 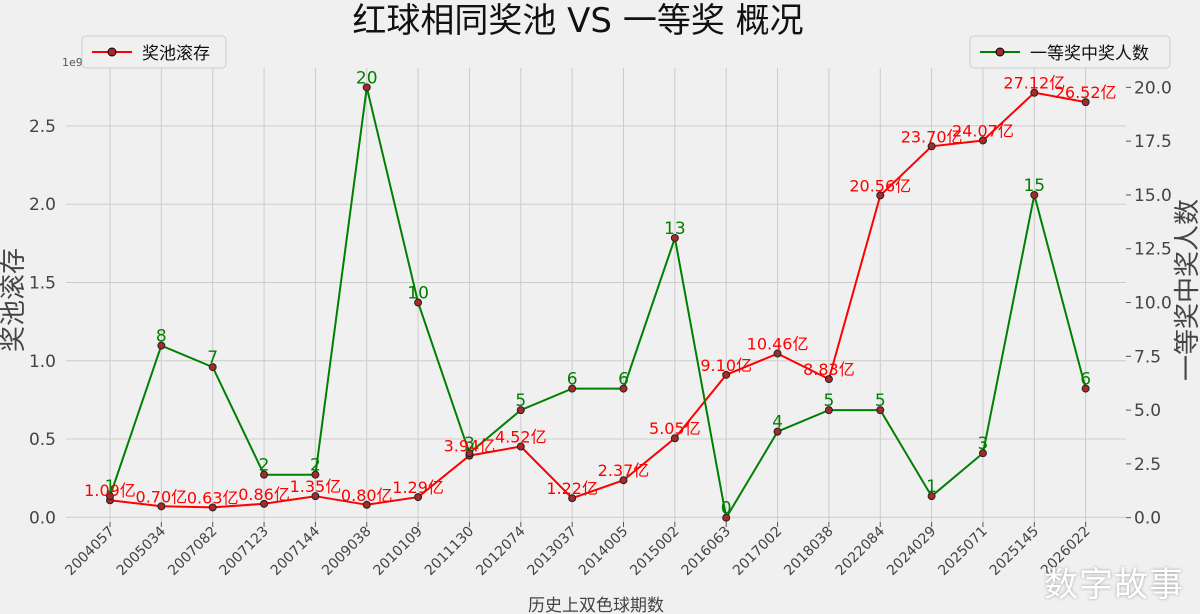 I want to click on x-tick-label: 2013037, so click(x=552, y=551).